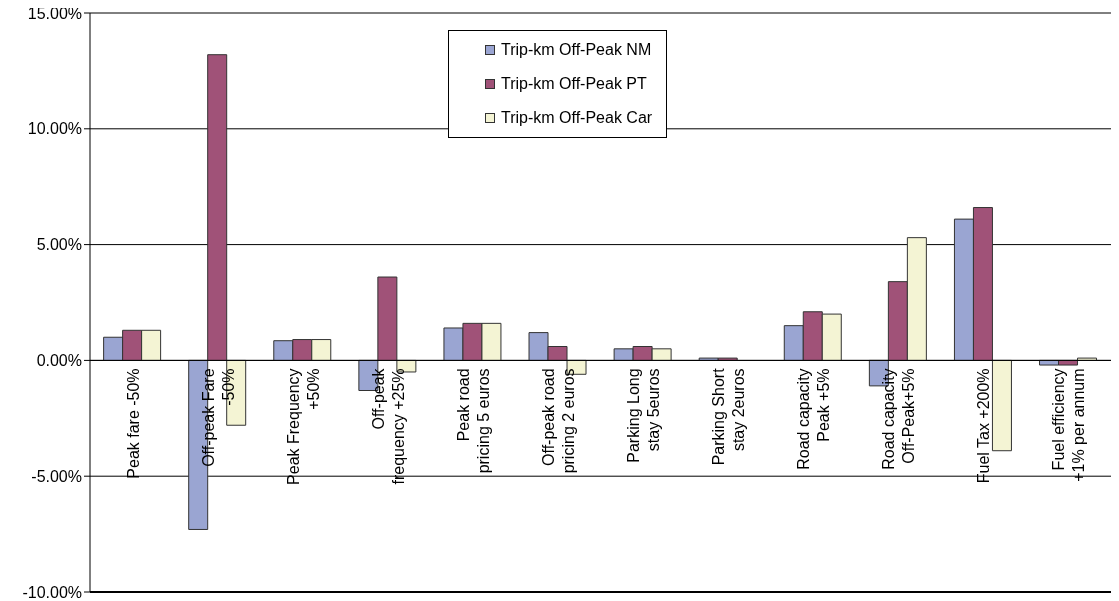 Image resolution: width=1119 pixels, height=601 pixels. What do you see at coordinates (133, 423) in the screenshot?
I see `x-tick-label: Peak fare -50%` at bounding box center [133, 423].